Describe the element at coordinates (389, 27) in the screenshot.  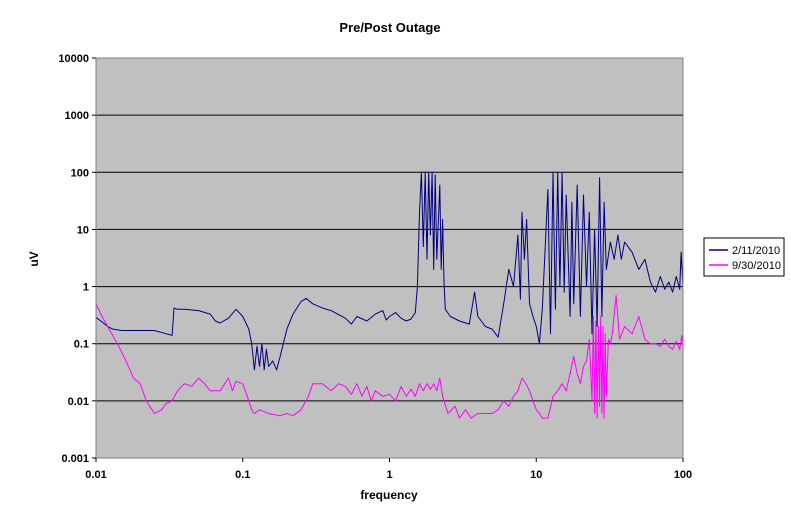
I see `chart-title: Pre/Post Outage` at that location.